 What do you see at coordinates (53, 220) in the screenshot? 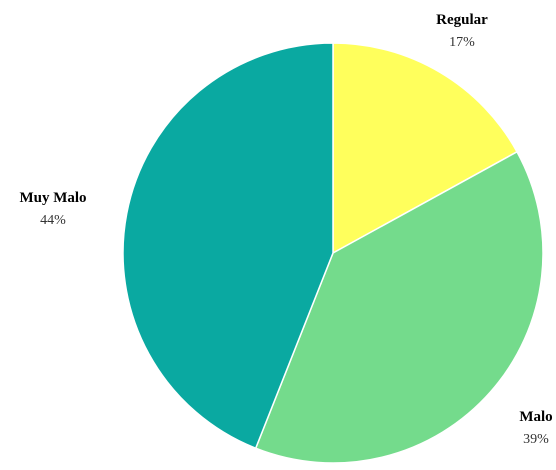
I see `slice-percent-muy-malo: 44%` at bounding box center [53, 220].